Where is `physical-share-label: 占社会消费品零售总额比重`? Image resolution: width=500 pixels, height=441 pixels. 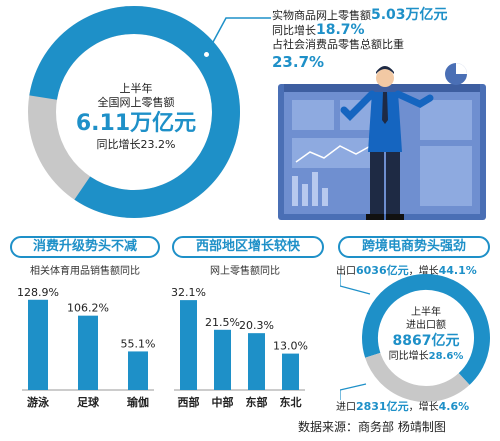
physical-share-label: 占社会消费品零售总额比重 is located at coordinates (338, 44).